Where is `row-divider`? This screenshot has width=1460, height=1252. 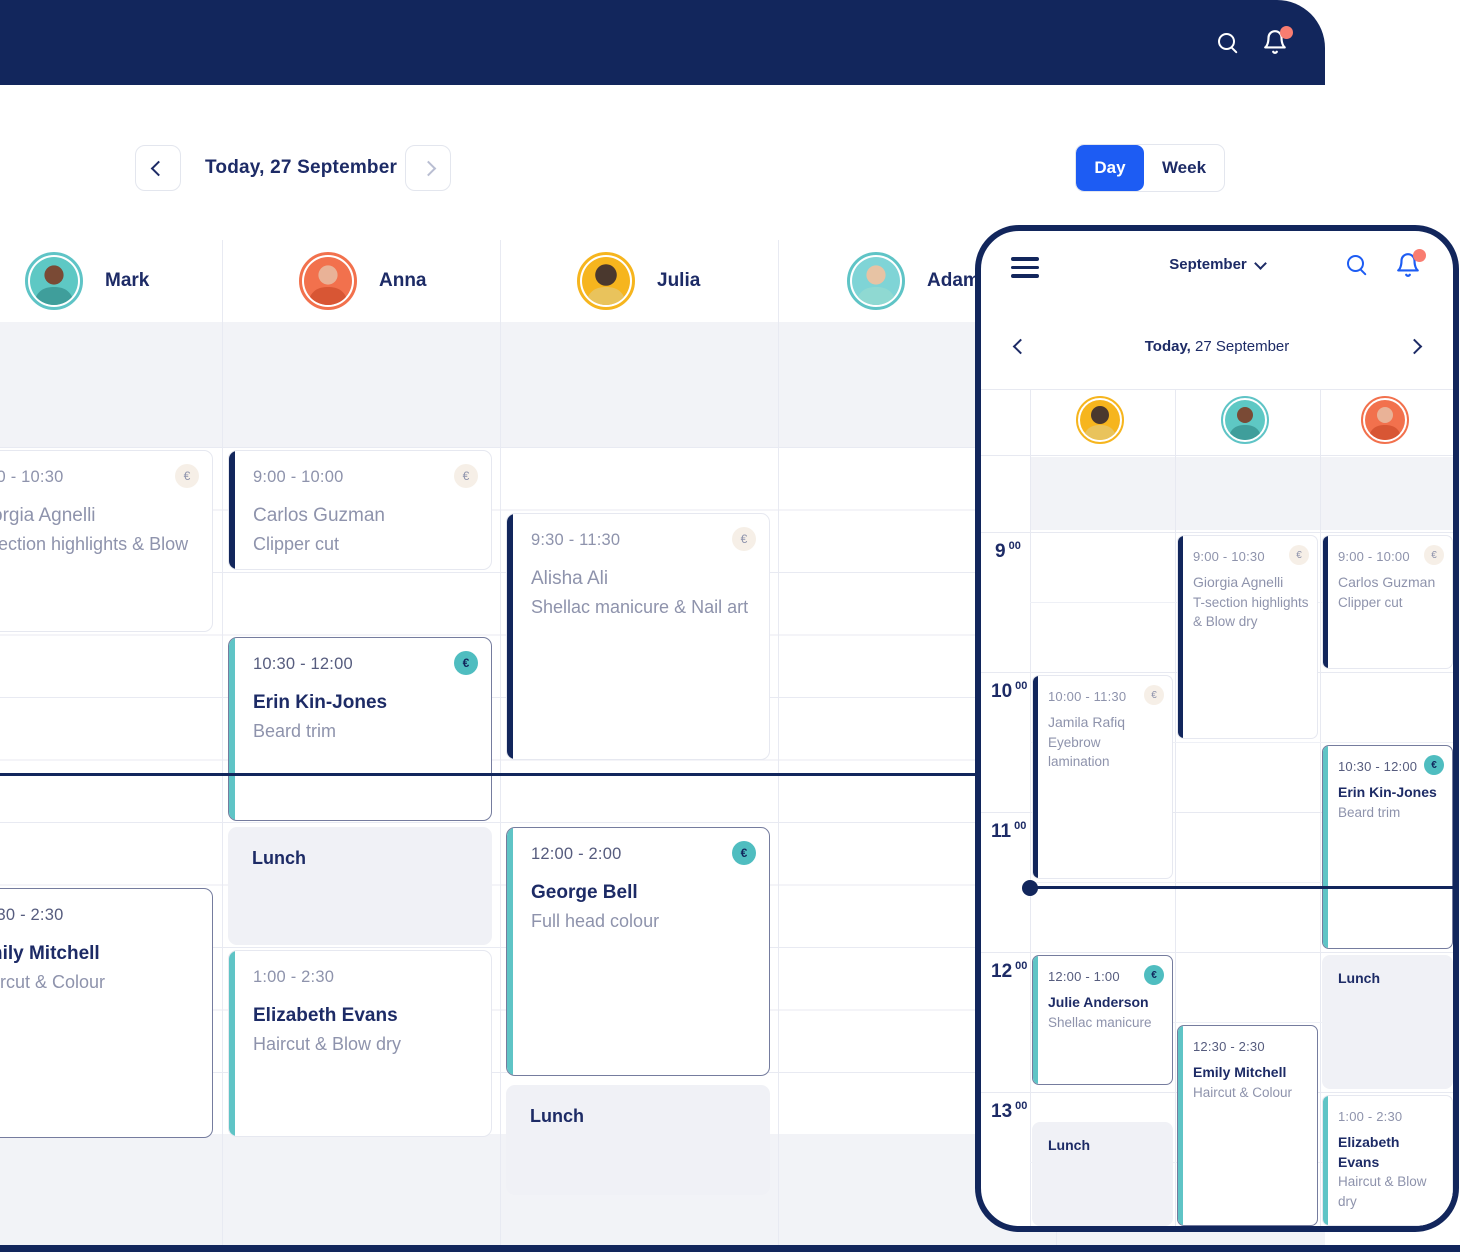
row-divider is located at coordinates (1217, 455).